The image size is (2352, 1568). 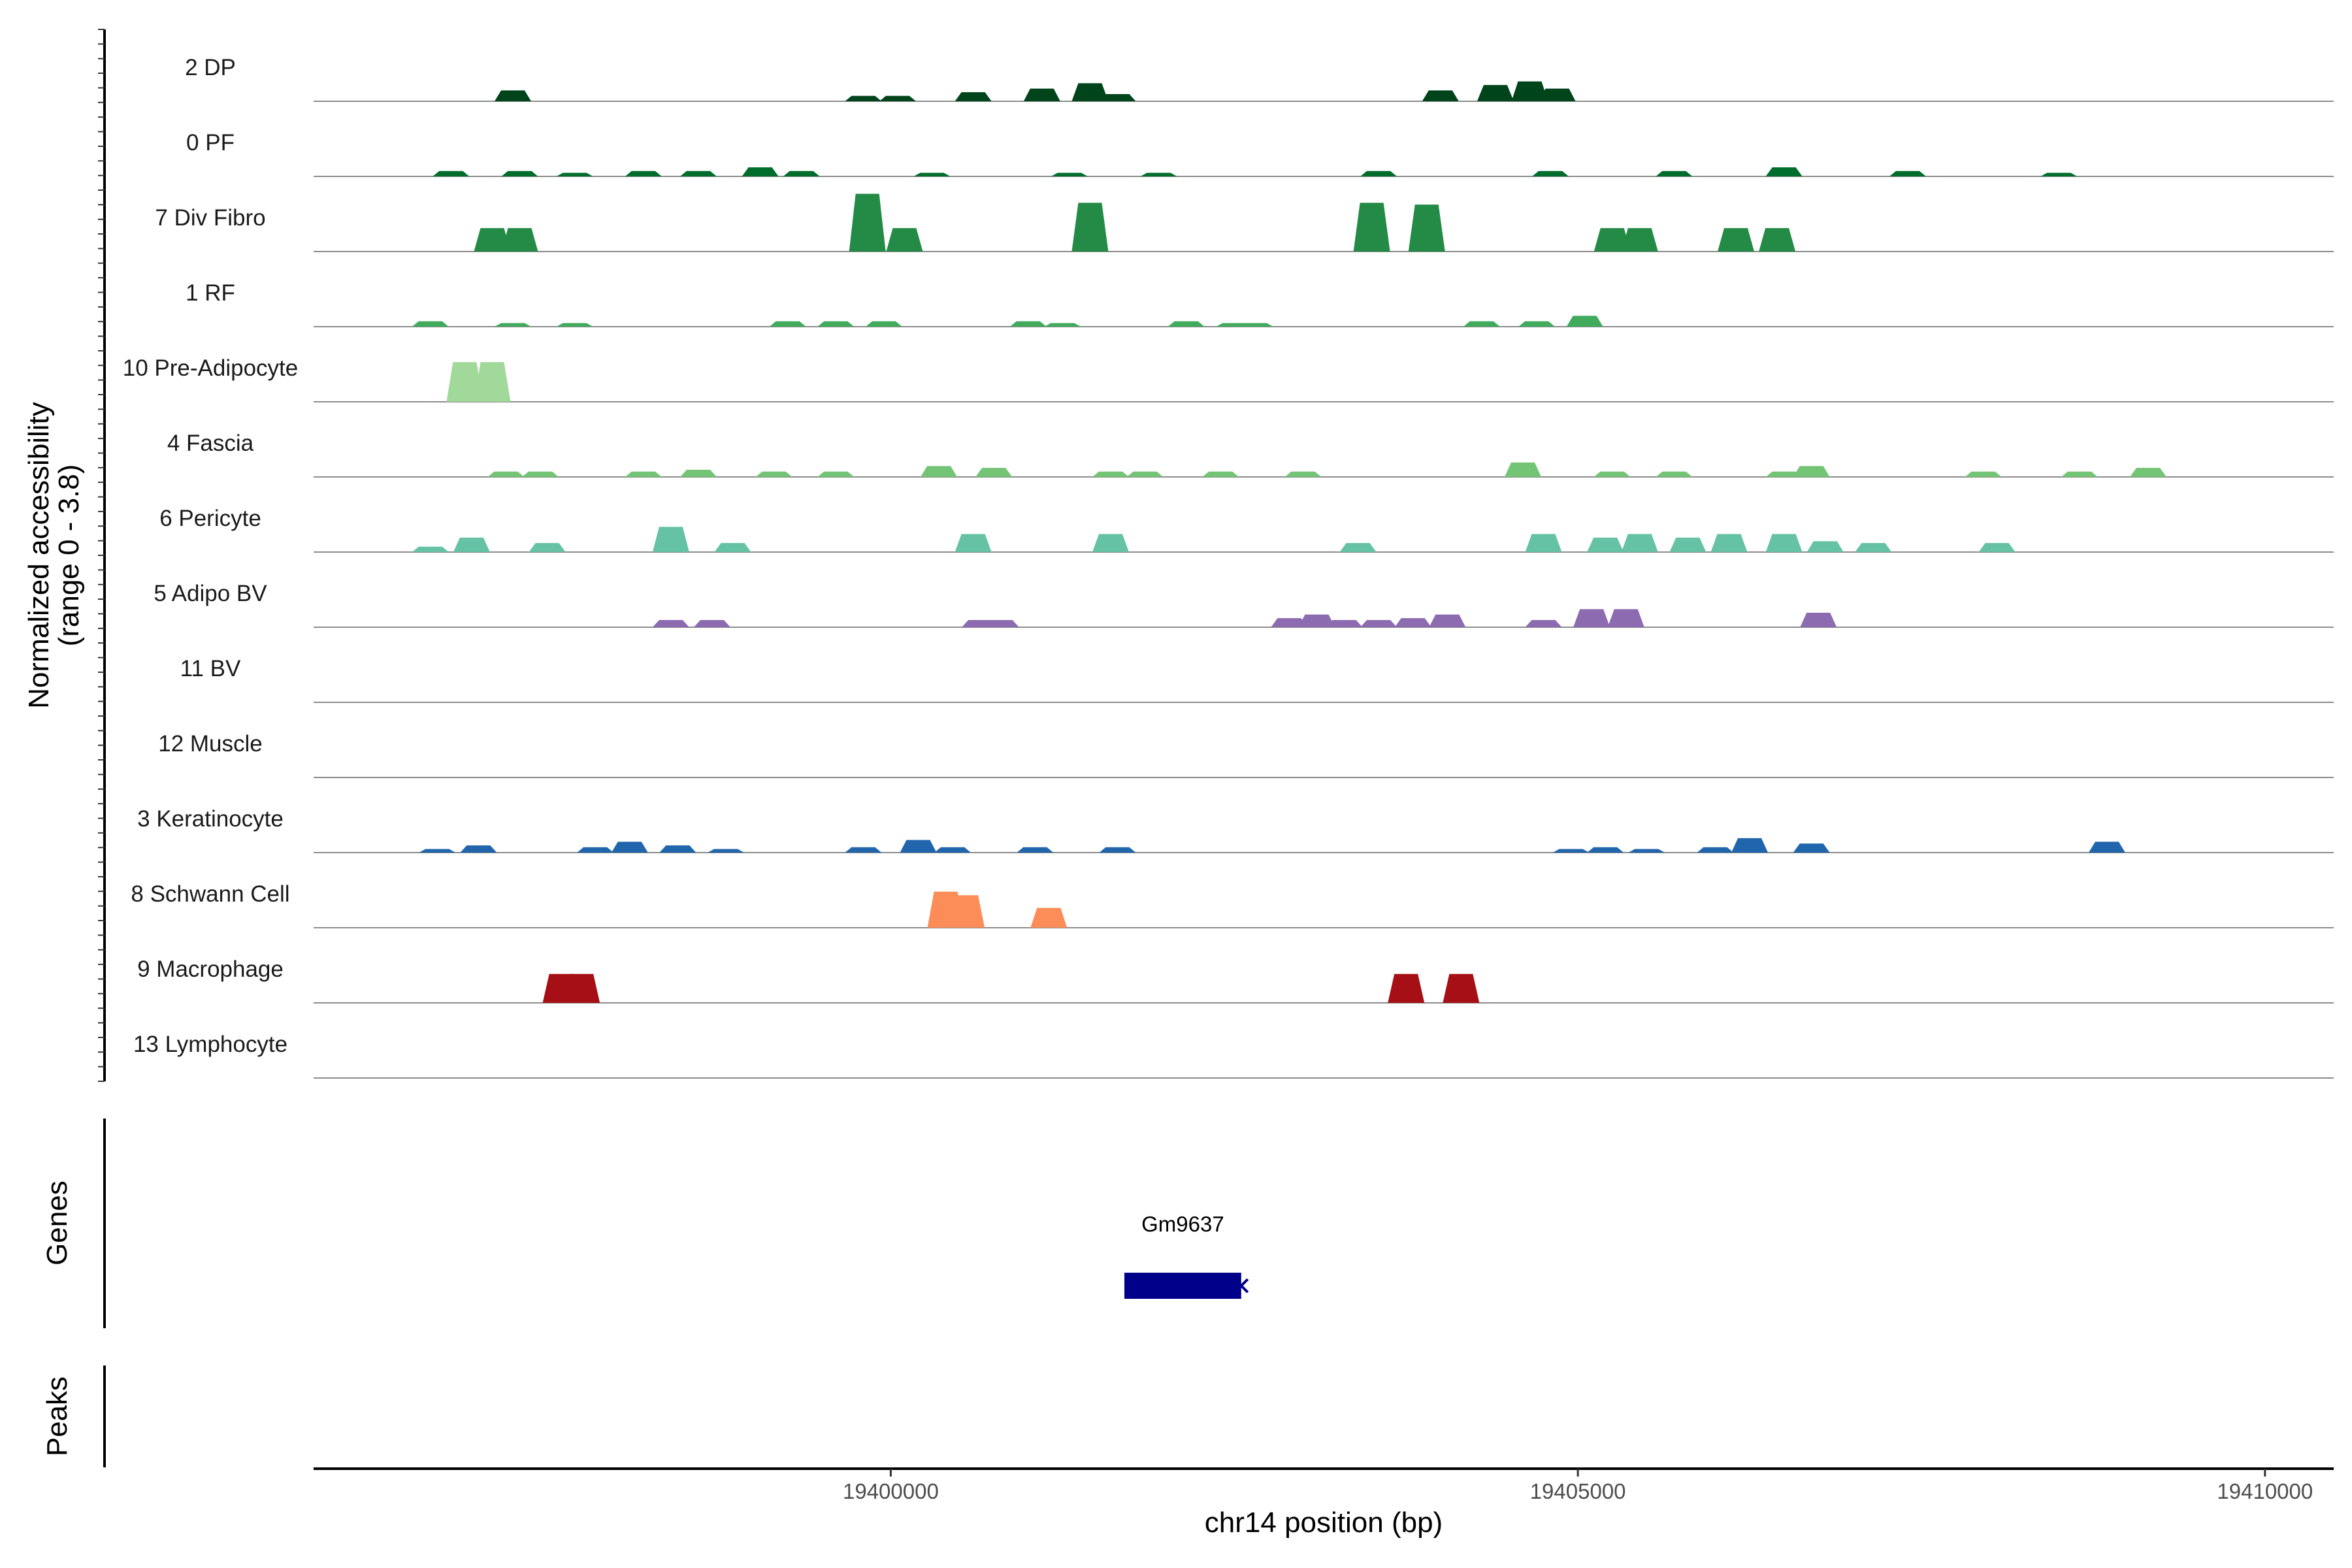 I want to click on track: 1 RF, so click(x=1260, y=303).